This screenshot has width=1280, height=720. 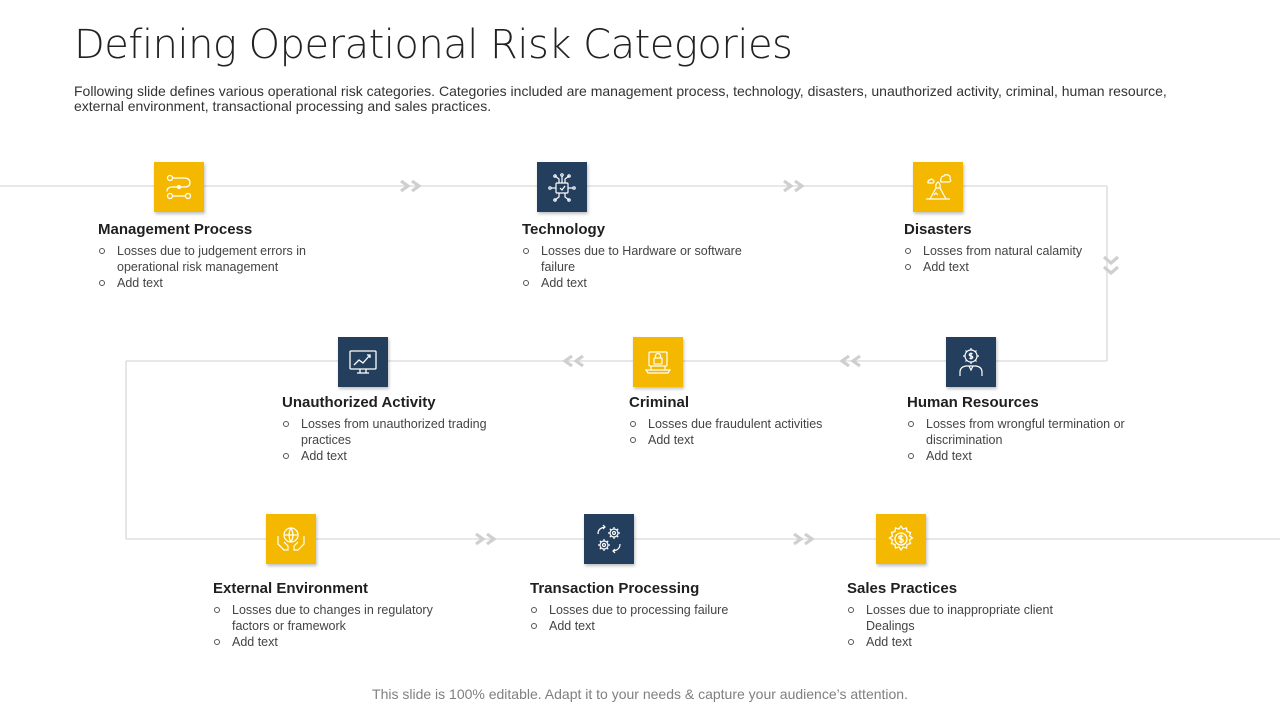 I want to click on category-title: Technology, so click(x=564, y=229).